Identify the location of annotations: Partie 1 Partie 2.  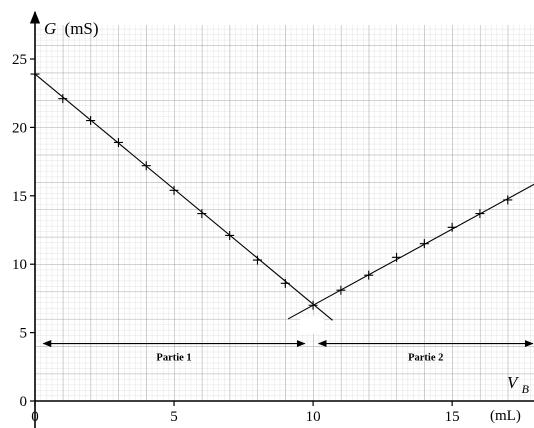
(288, 352).